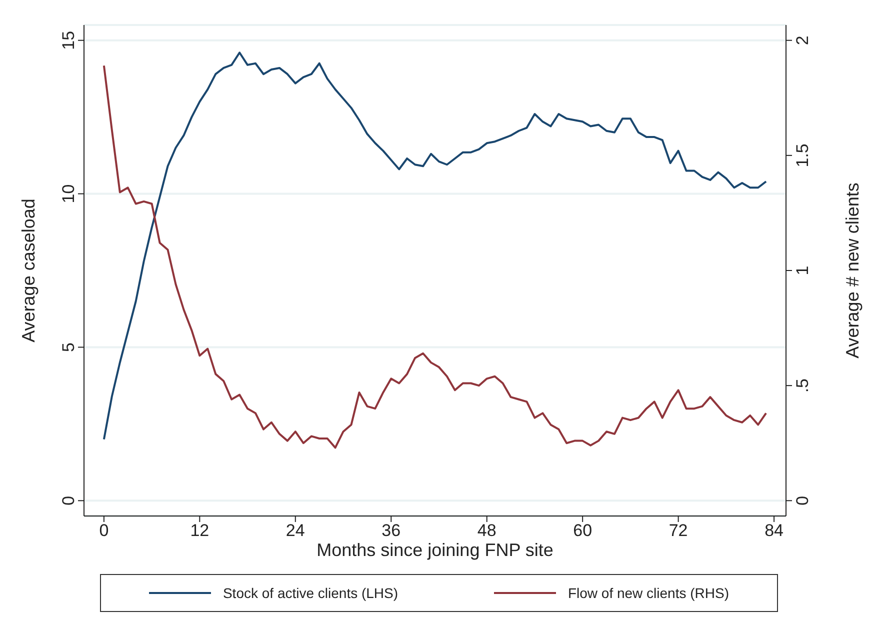 The width and height of the screenshot is (878, 637). What do you see at coordinates (802, 156) in the screenshot?
I see `y2-tick-label: 1.5` at bounding box center [802, 156].